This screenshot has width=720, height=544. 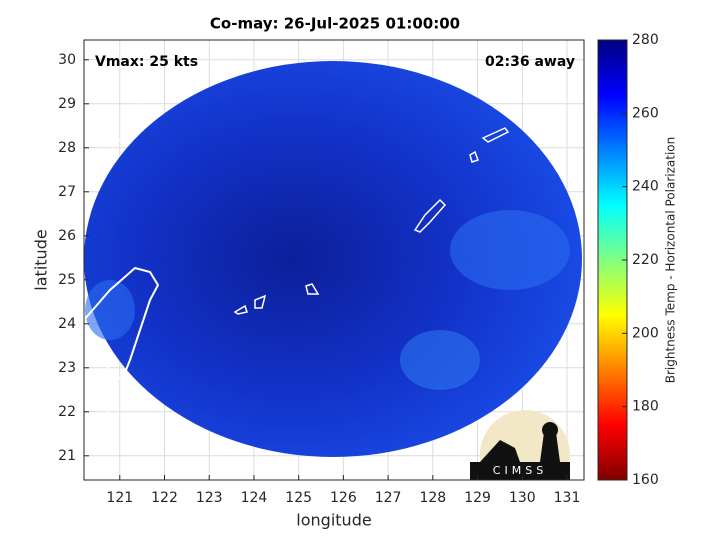 I want to click on y-tick-label: 28, so click(x=67, y=148).